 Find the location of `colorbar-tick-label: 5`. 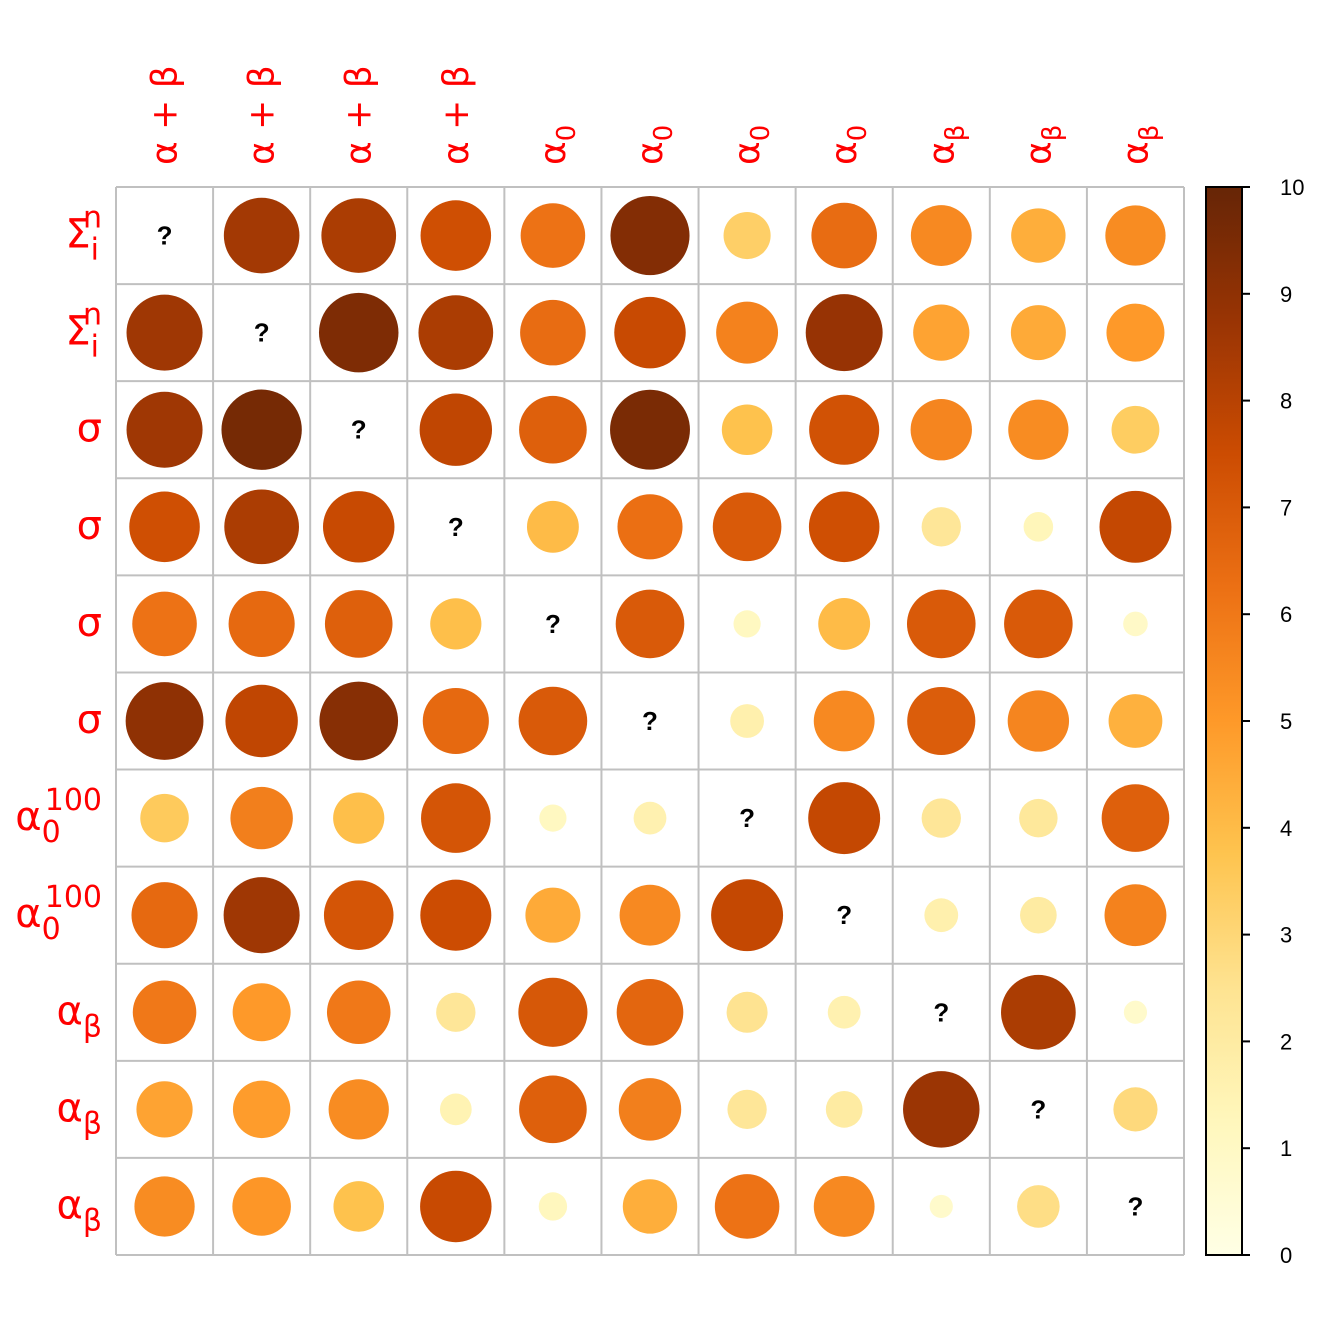

colorbar-tick-label: 5 is located at coordinates (1286, 721).